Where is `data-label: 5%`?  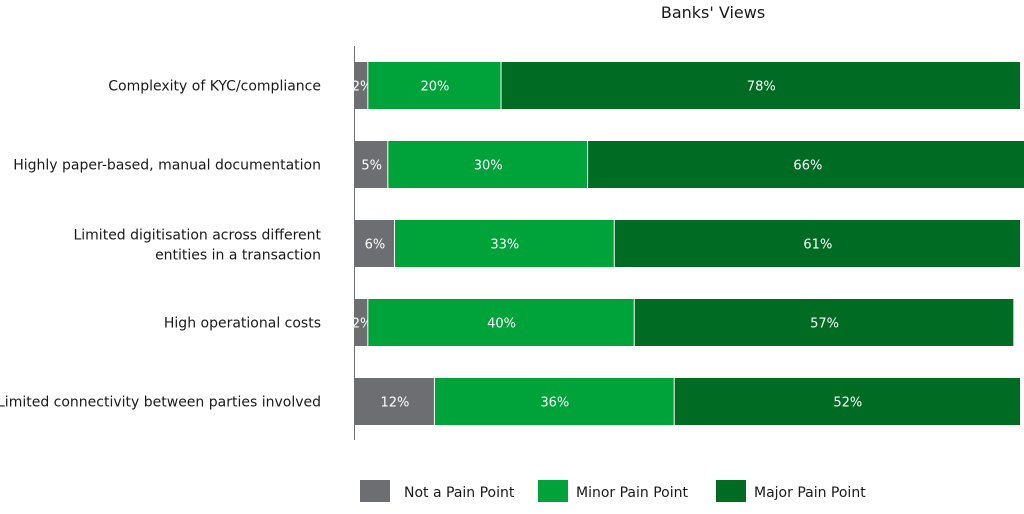
data-label: 5% is located at coordinates (371, 166).